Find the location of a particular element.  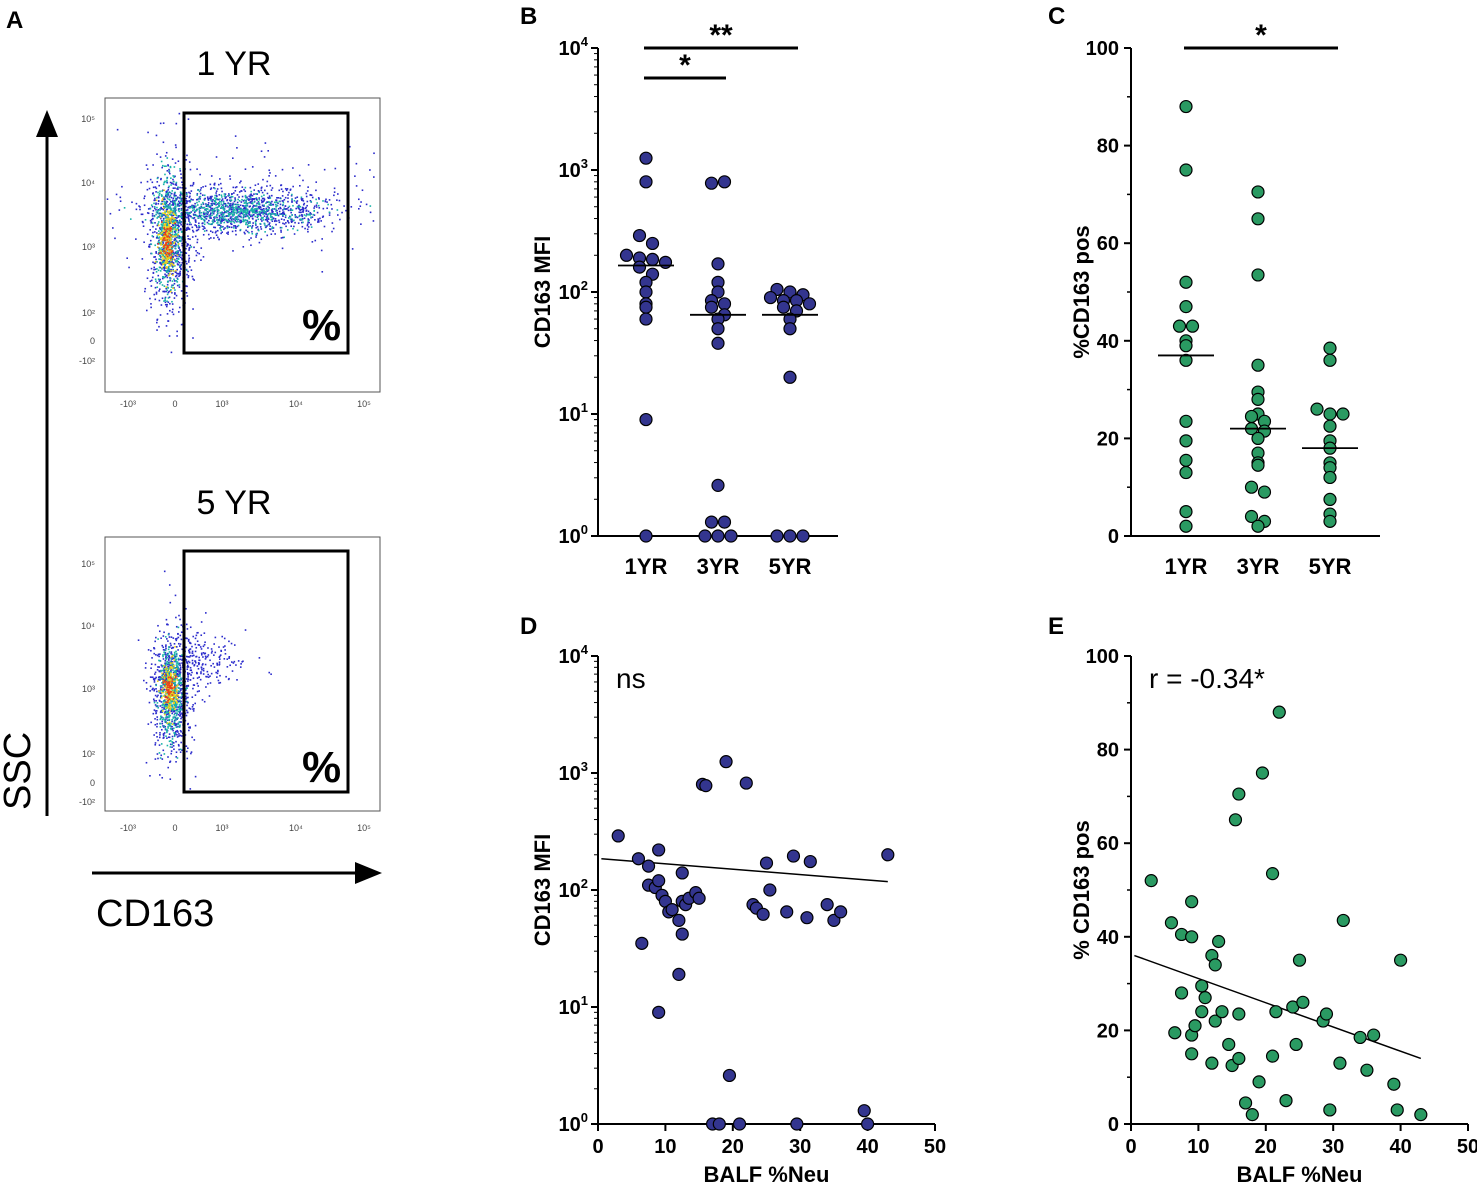

x-axis-title: BALF %Neu is located at coordinates (1300, 1174).